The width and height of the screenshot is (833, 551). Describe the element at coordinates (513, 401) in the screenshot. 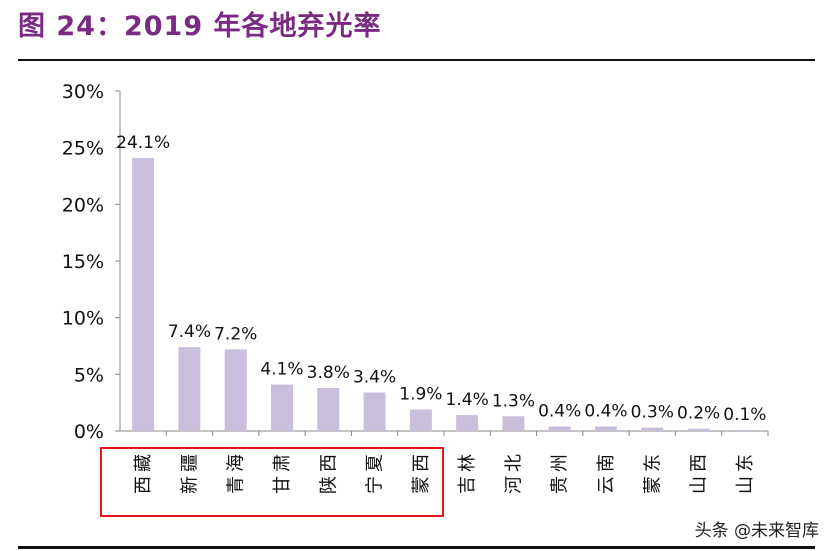

I see `data-label: 1.3%` at that location.